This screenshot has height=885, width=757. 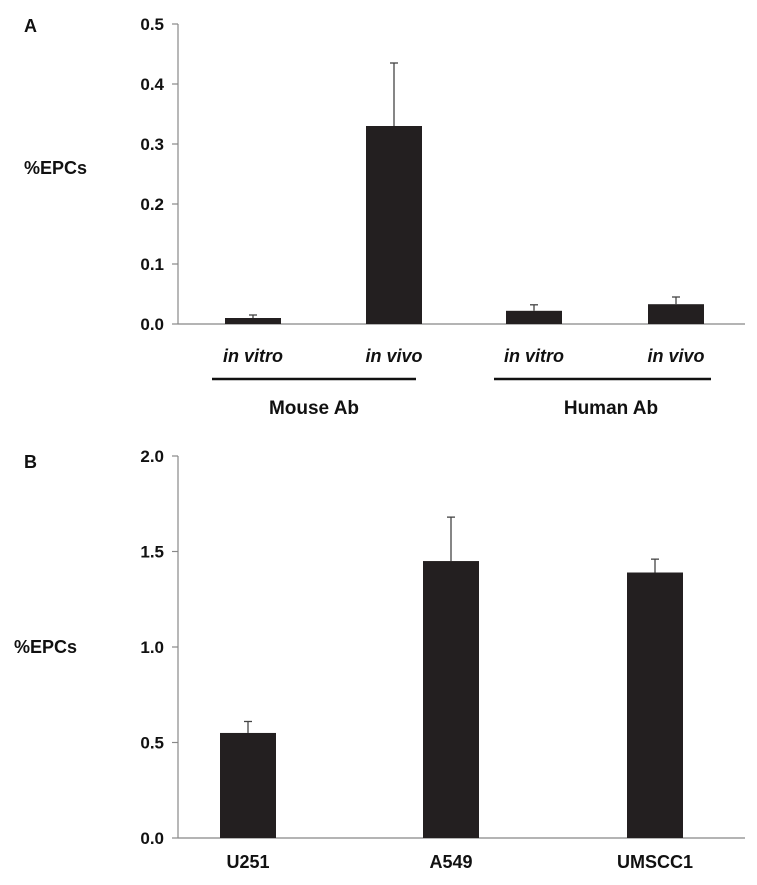 I want to click on panel-b-y-axis-label: %EPCs, so click(x=45, y=647).